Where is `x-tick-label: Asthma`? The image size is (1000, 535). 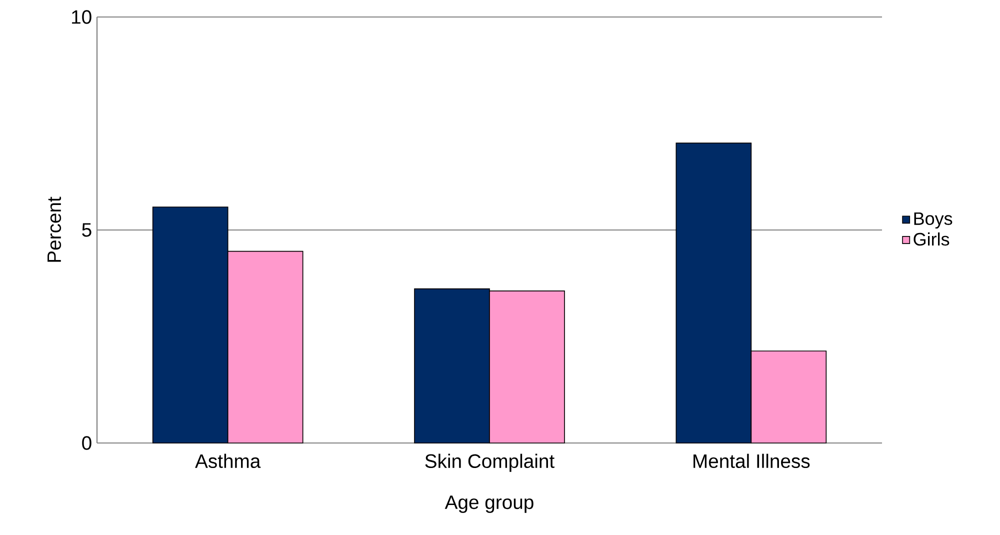 x-tick-label: Asthma is located at coordinates (228, 461).